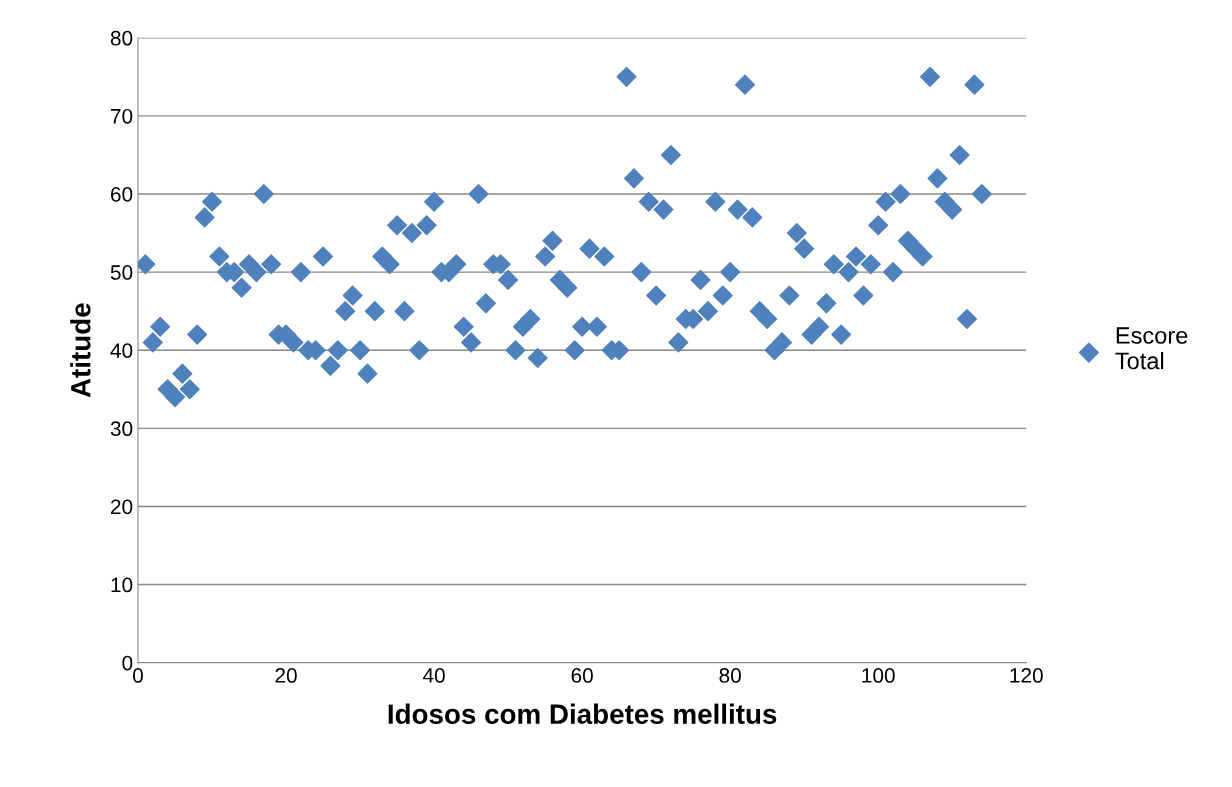 This screenshot has height=787, width=1232. What do you see at coordinates (138, 675) in the screenshot?
I see `x-tick-label: 0` at bounding box center [138, 675].